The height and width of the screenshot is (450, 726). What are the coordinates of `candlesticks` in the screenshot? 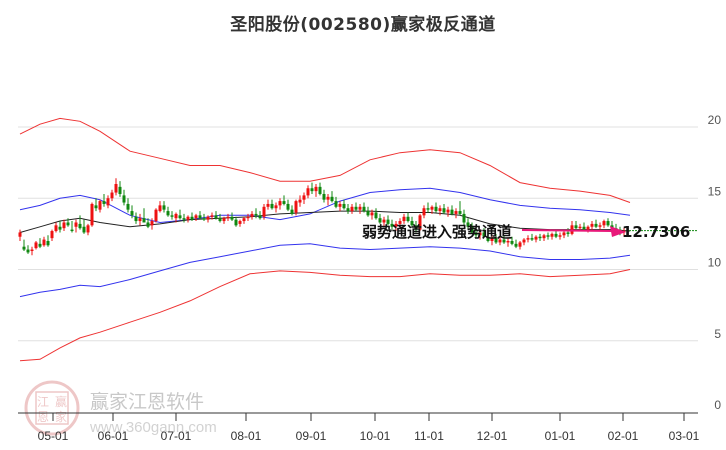 It's located at (322, 217).